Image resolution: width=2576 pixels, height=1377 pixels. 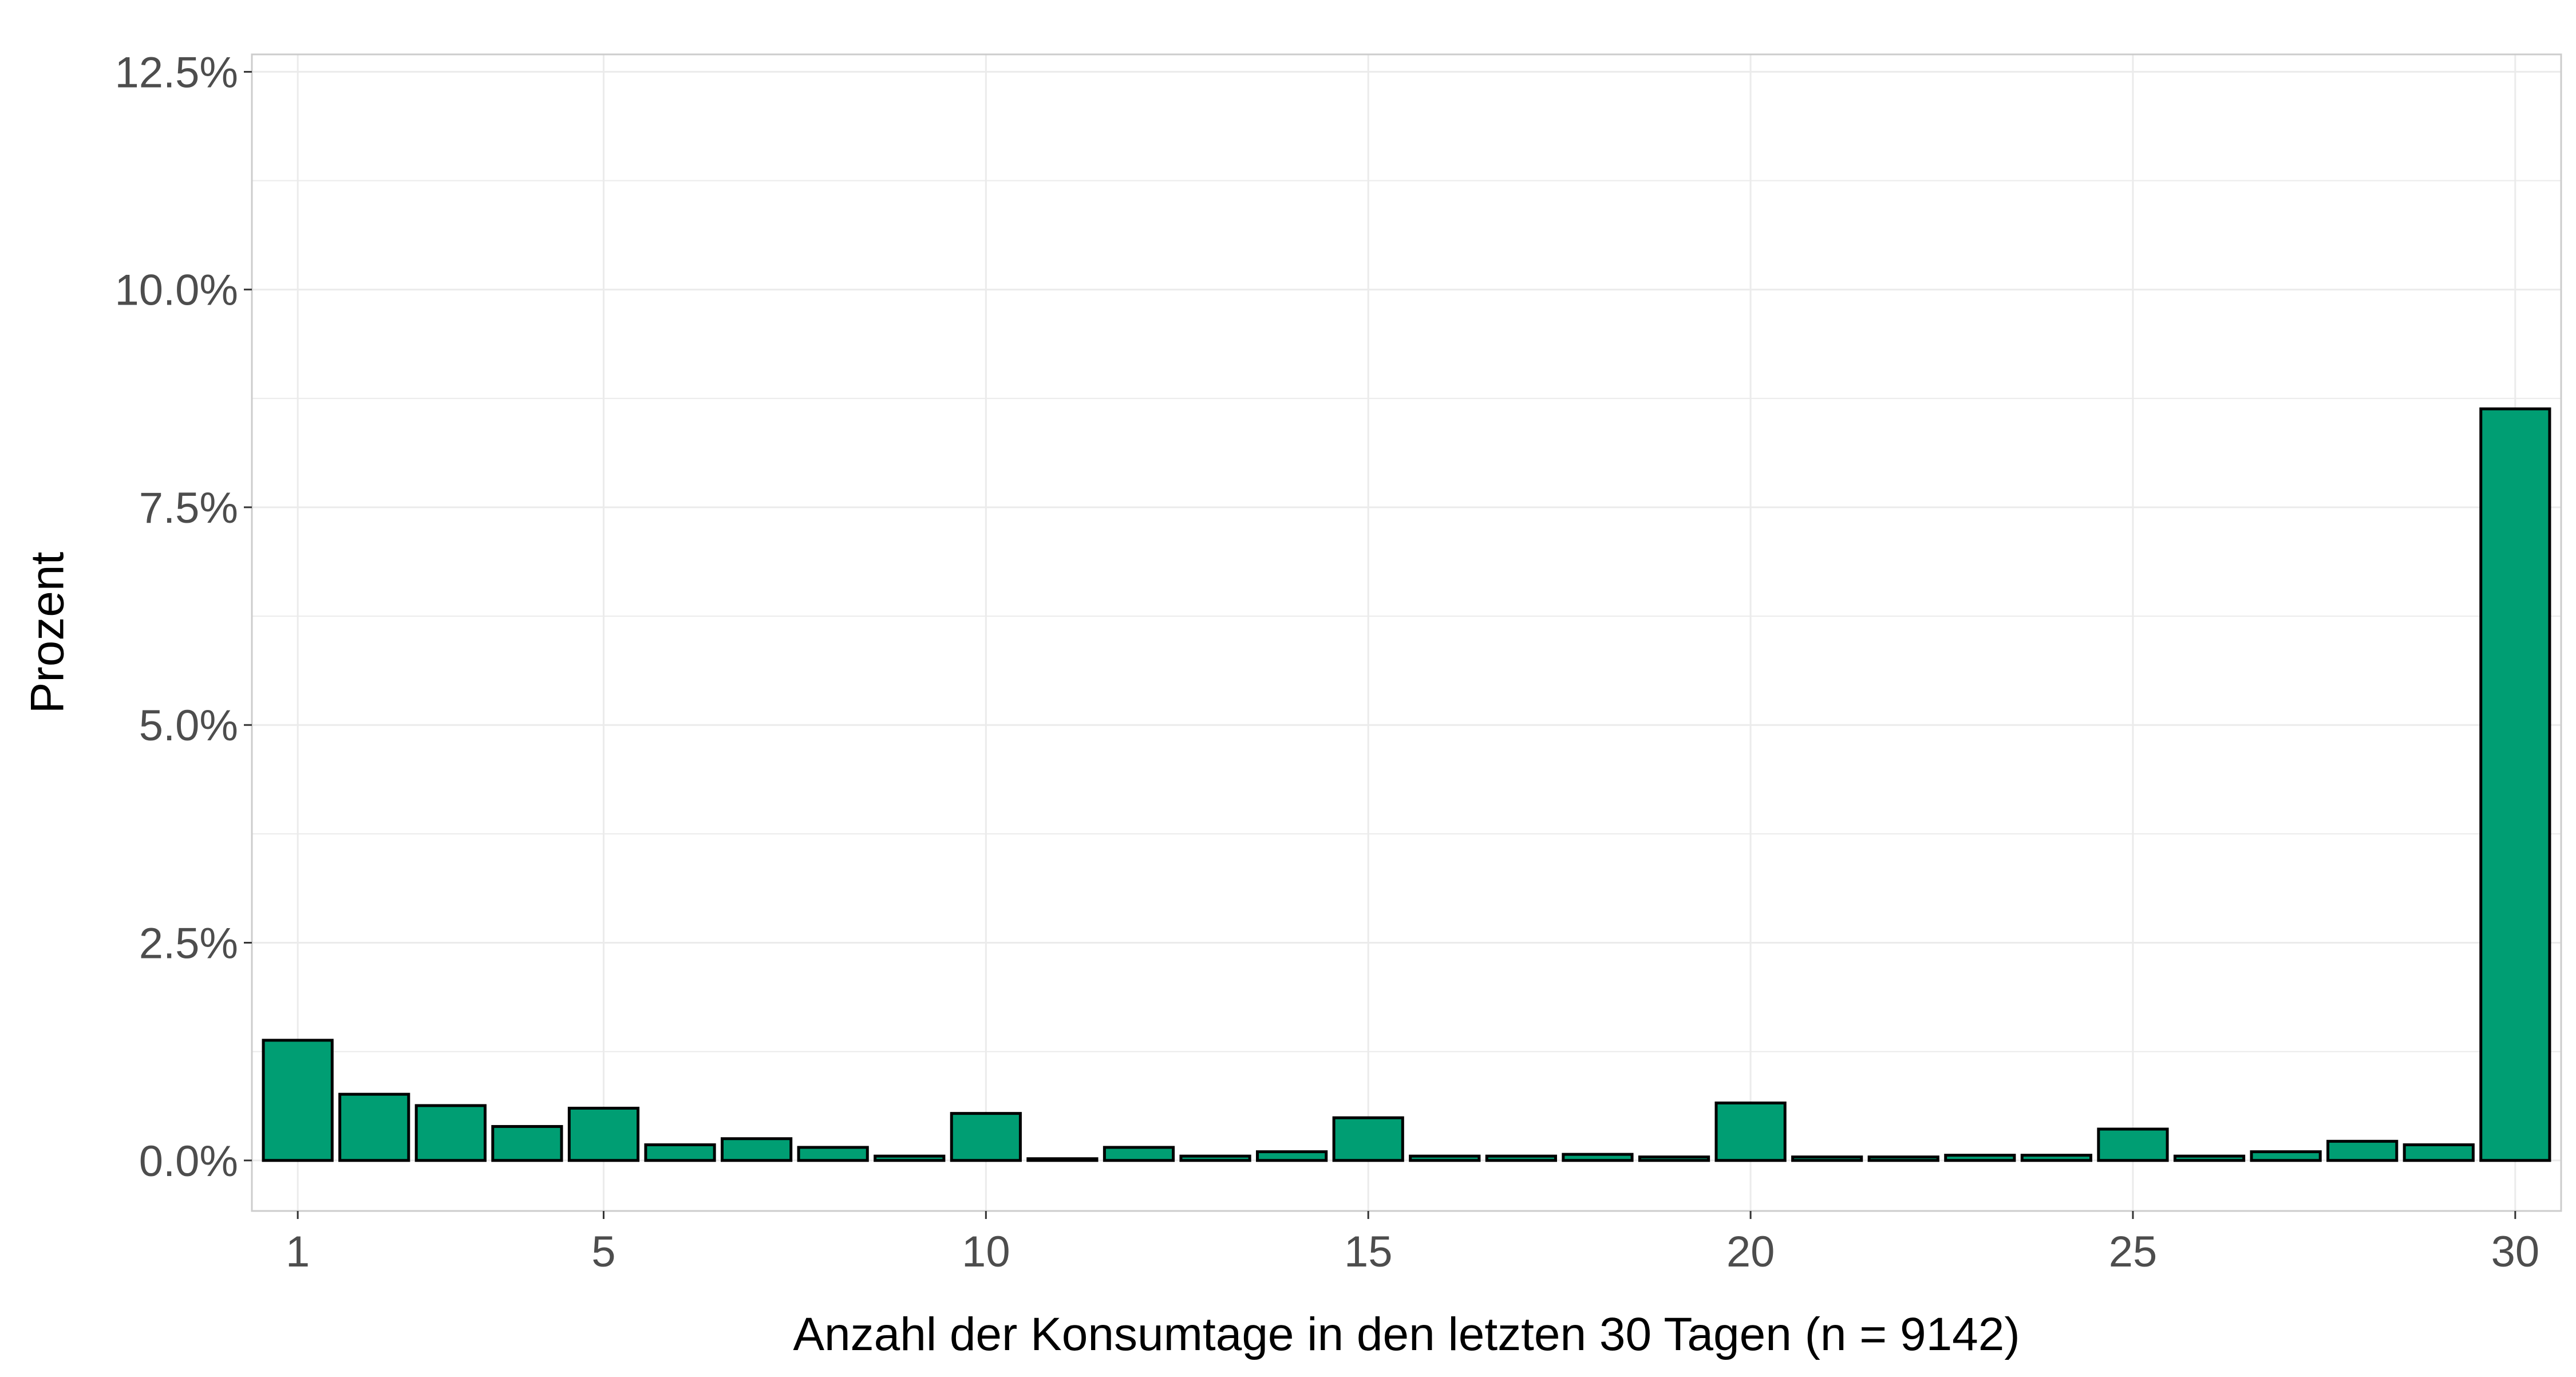 What do you see at coordinates (986, 1252) in the screenshot?
I see `x-tick-label: 10` at bounding box center [986, 1252].